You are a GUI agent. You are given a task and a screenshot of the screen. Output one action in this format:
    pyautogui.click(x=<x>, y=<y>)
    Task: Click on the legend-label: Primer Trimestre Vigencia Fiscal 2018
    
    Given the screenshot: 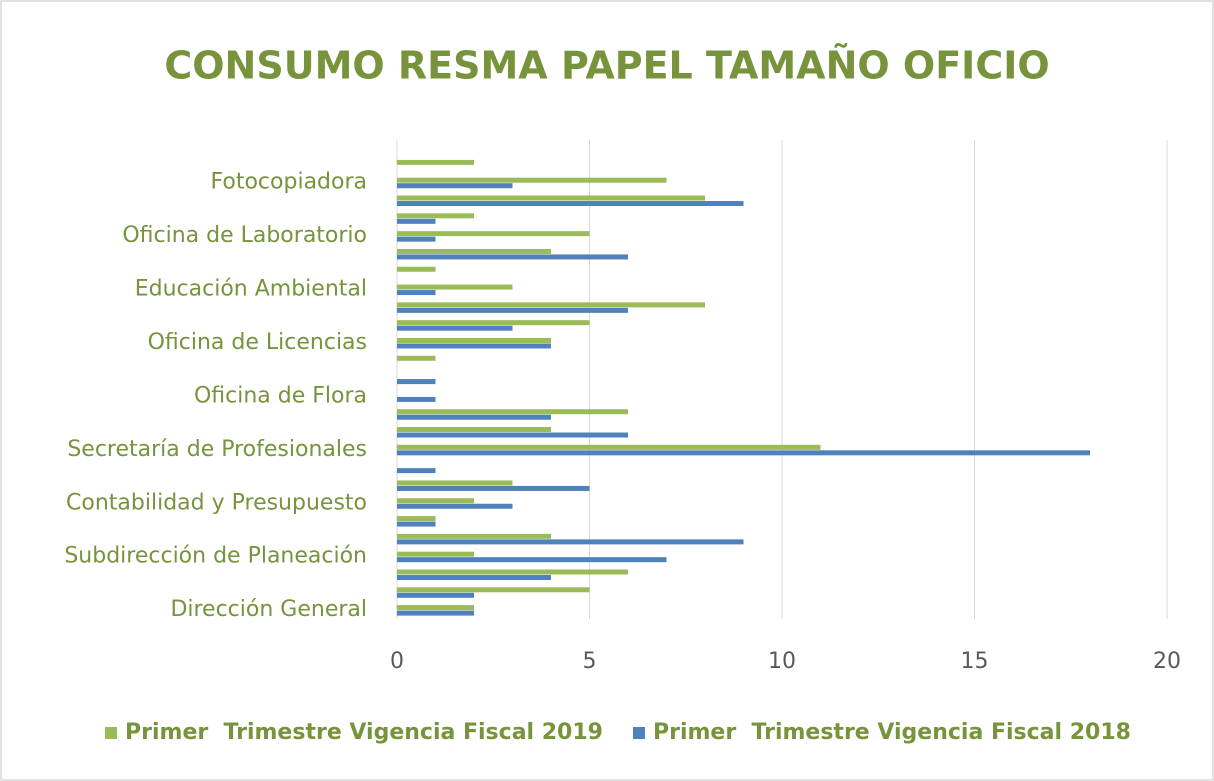 What is the action you would take?
    pyautogui.click(x=892, y=732)
    